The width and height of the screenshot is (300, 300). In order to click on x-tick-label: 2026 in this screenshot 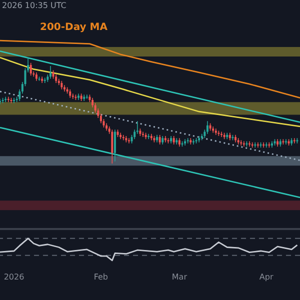, I will do `click(14, 277)`.